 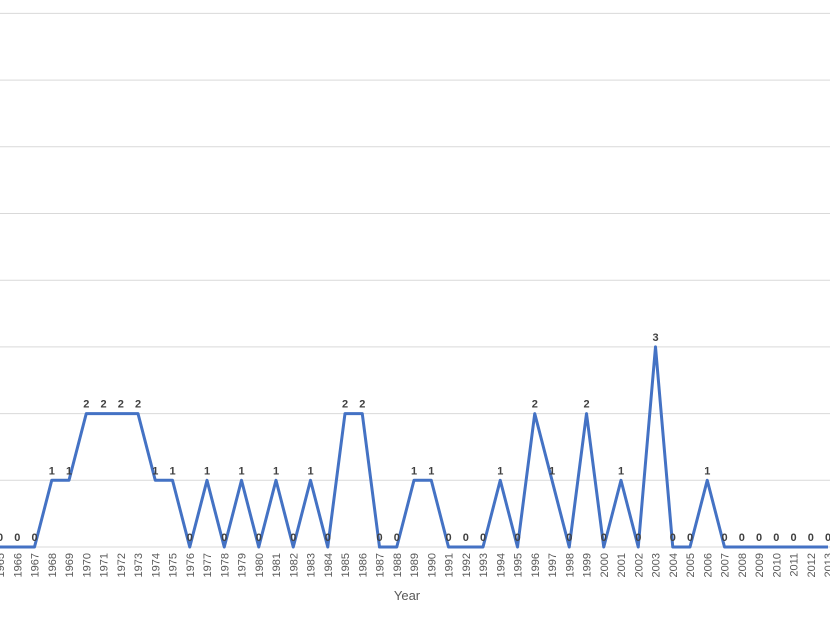 What do you see at coordinates (312, 565) in the screenshot?
I see `x-tick-label: 1983` at bounding box center [312, 565].